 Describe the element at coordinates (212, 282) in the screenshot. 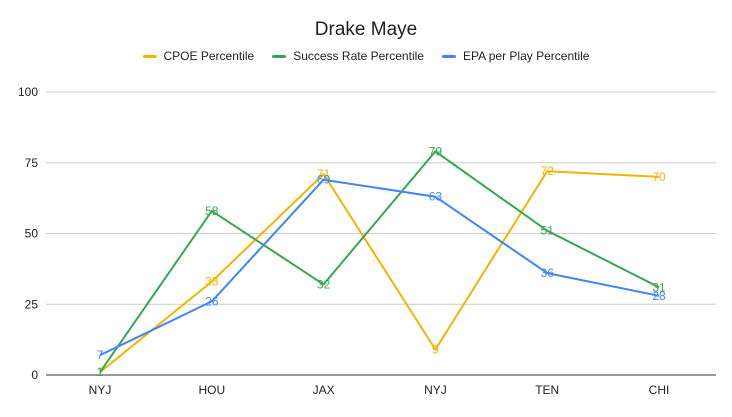

I see `data-label: 33` at that location.